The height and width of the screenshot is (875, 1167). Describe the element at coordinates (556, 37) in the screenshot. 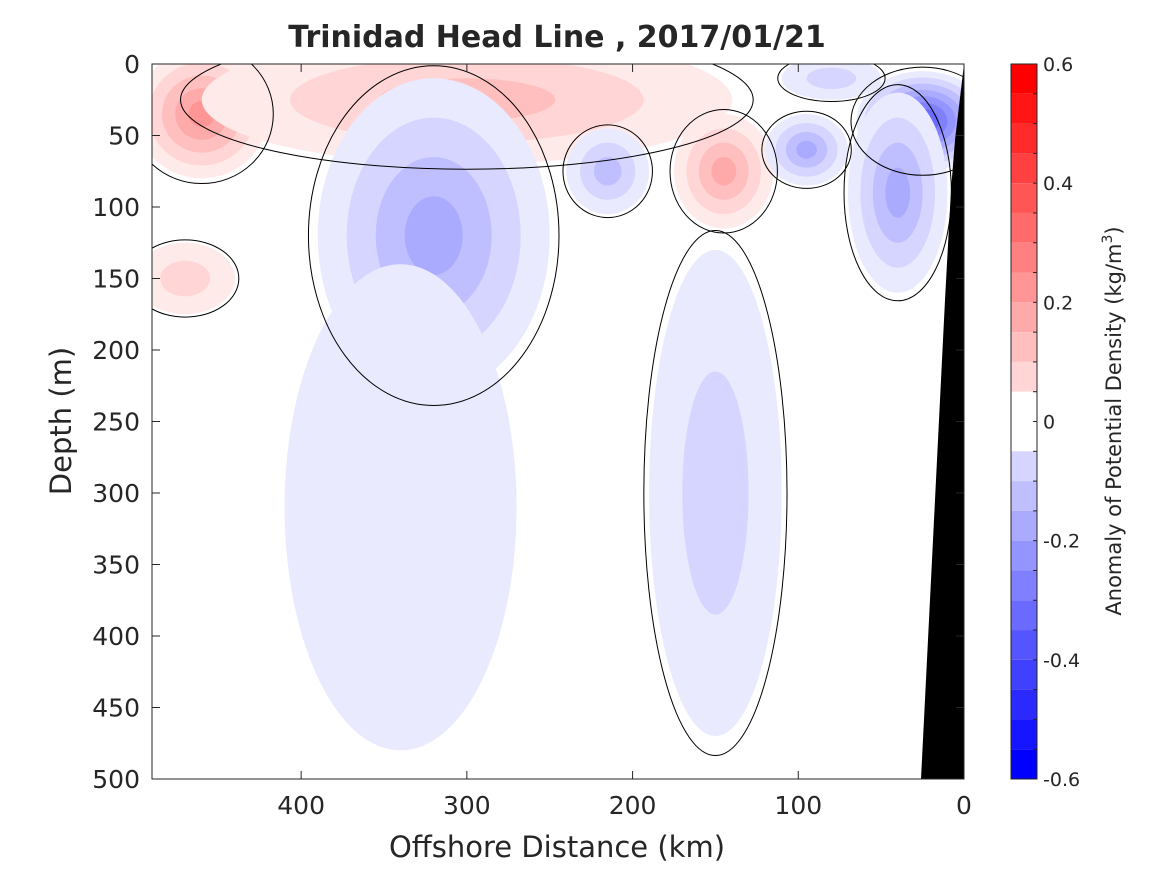

I see `chart-title: Trinidad Head Line , 2017/01/21` at that location.